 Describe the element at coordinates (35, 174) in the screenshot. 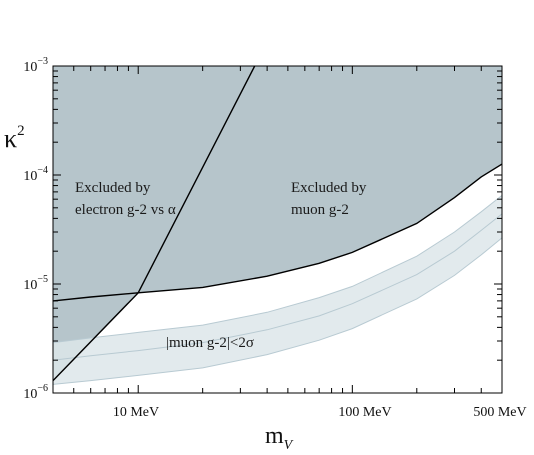

I see `y-tick-label-1e-4: 10⁻⁴` at that location.